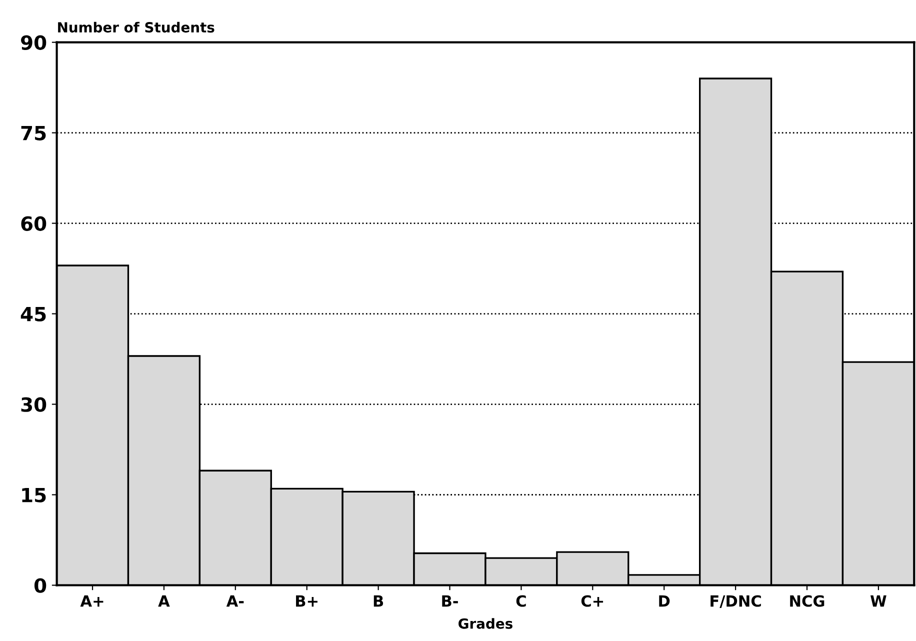 The image size is (916, 641). Describe the element at coordinates (33, 314) in the screenshot. I see `y-tick-label: 45` at that location.